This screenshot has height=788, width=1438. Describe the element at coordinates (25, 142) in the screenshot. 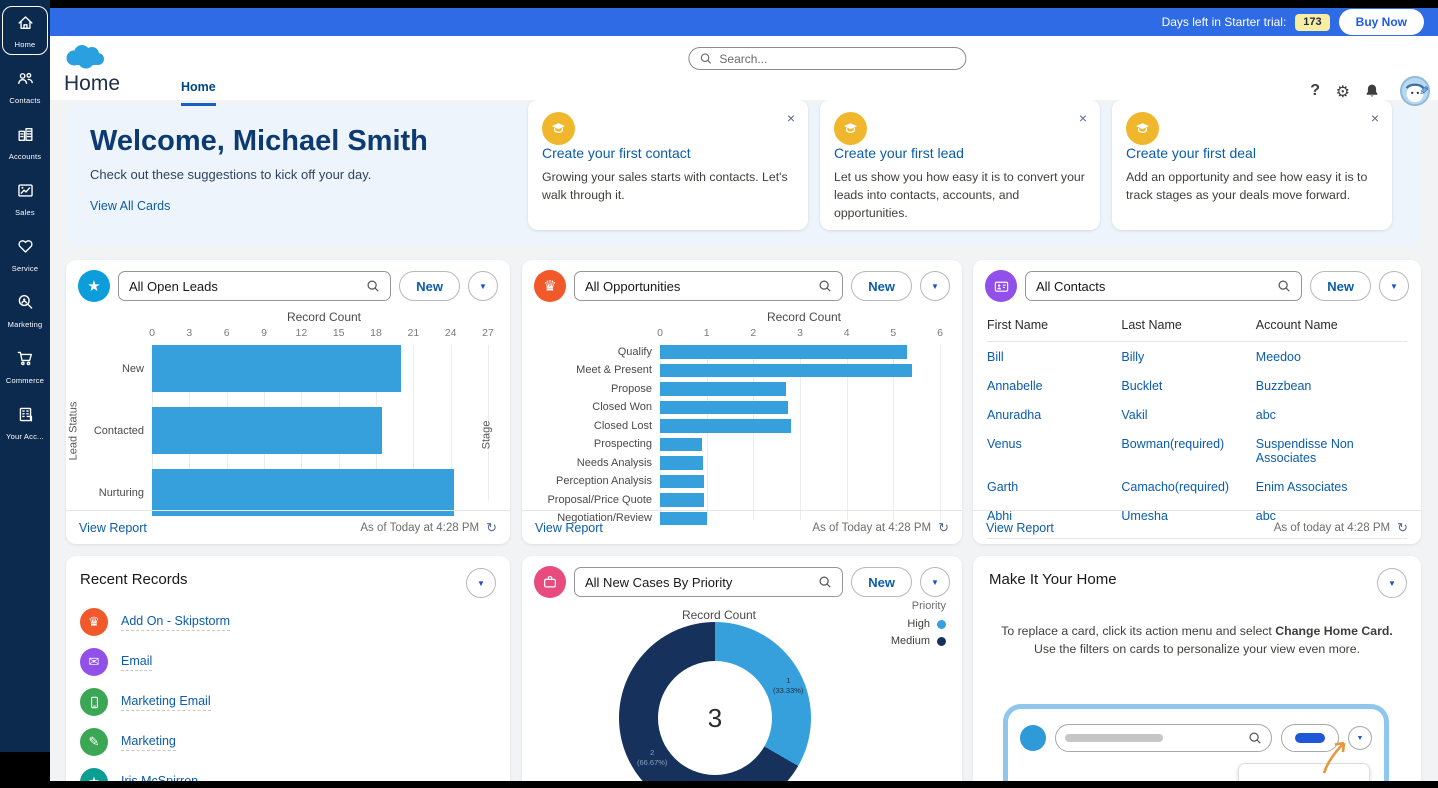

I see `sidebar-item-accounts: Accounts` at that location.